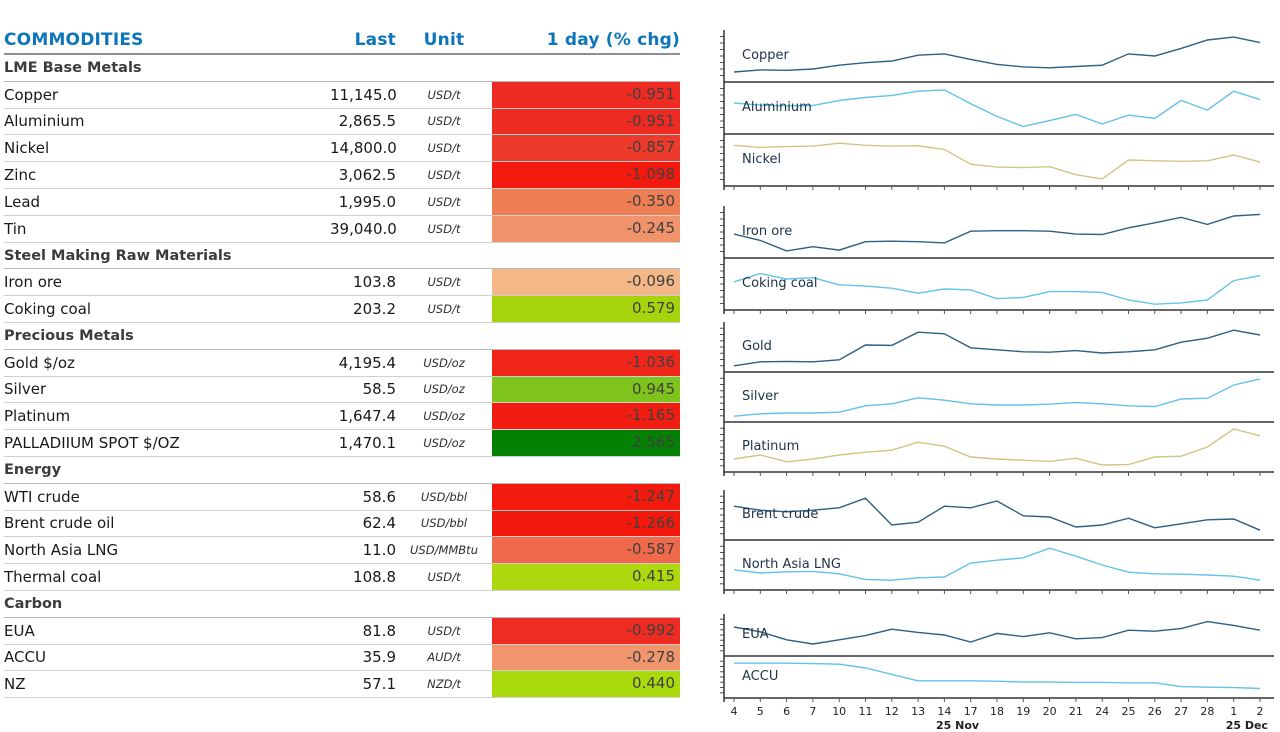 The width and height of the screenshot is (1280, 732). What do you see at coordinates (374, 577) in the screenshot?
I see `last-value: 108.8` at bounding box center [374, 577].